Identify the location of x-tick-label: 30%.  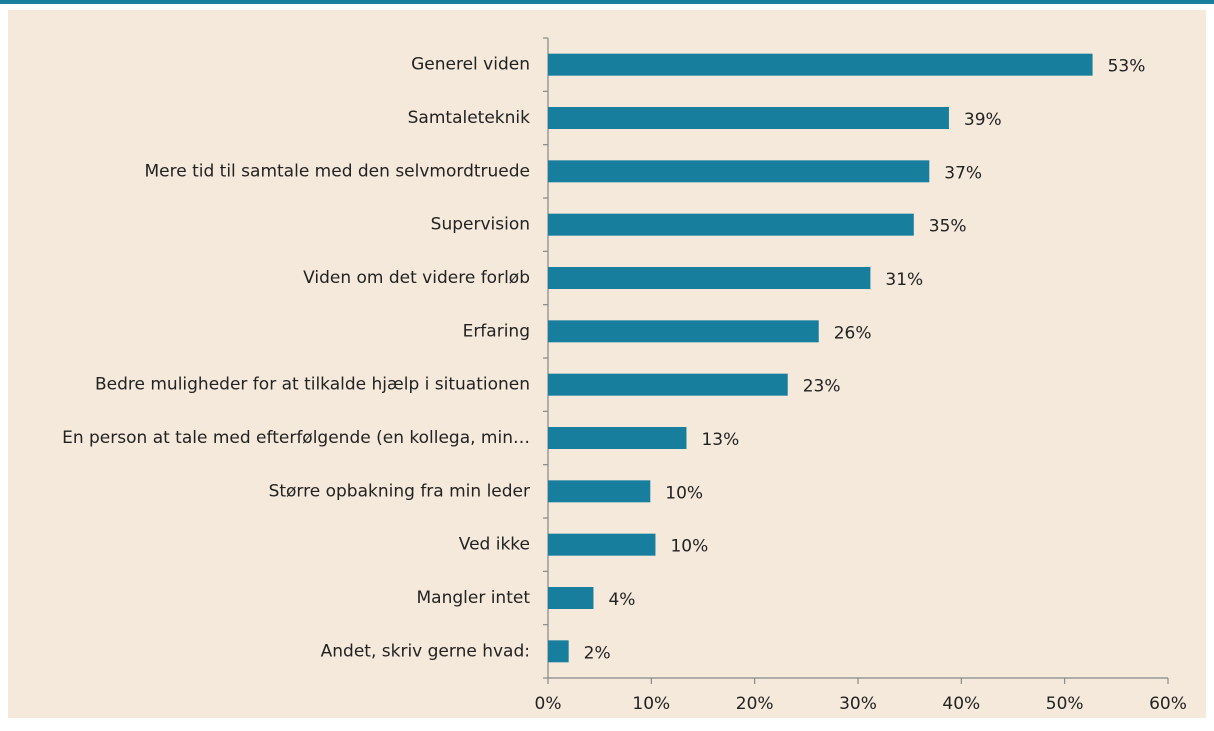
(858, 704).